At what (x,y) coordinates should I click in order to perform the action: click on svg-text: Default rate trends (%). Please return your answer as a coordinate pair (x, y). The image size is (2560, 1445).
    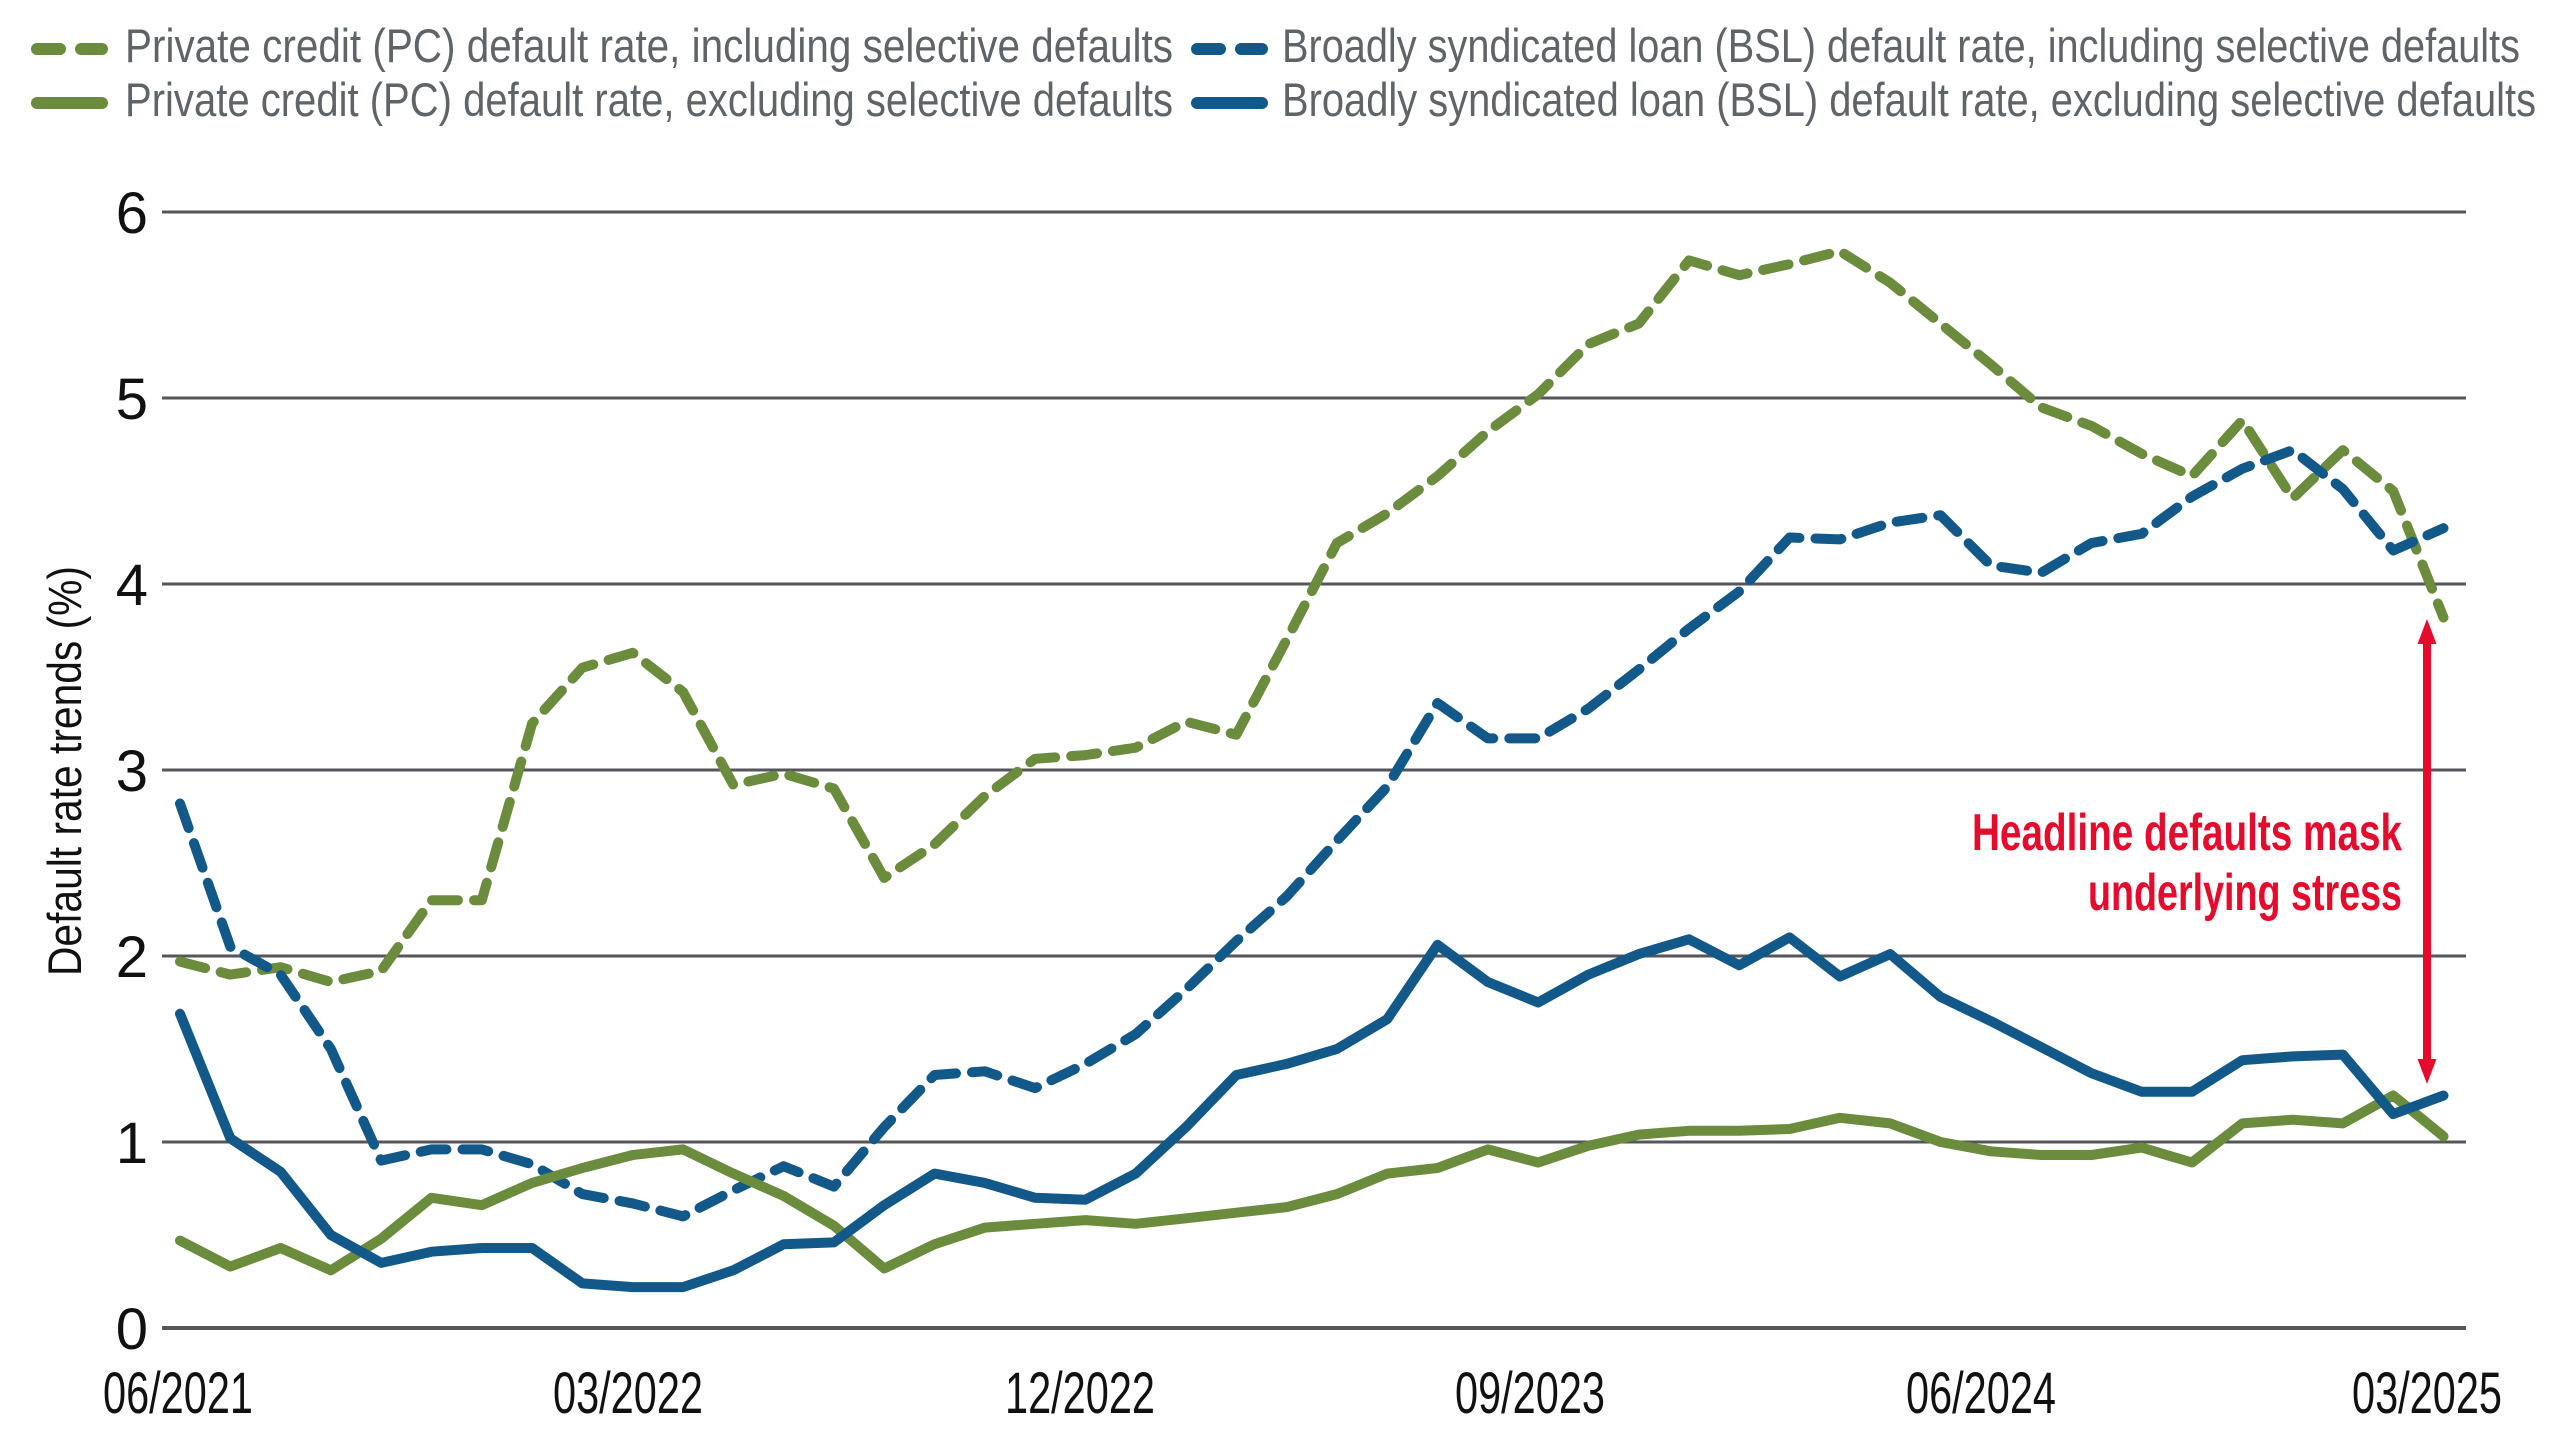
    Looking at the image, I should click on (64, 771).